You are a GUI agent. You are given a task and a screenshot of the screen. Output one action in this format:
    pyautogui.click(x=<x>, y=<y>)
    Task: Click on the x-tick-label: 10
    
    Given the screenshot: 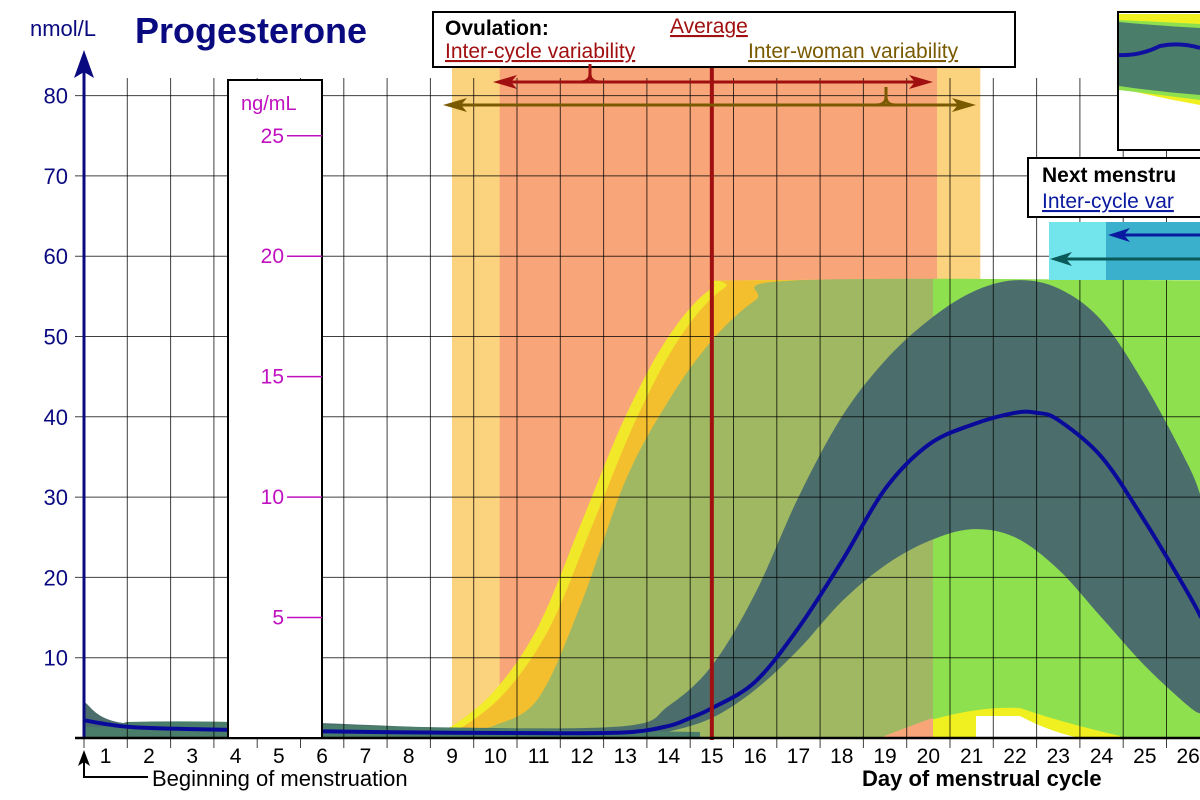 What is the action you would take?
    pyautogui.click(x=495, y=756)
    